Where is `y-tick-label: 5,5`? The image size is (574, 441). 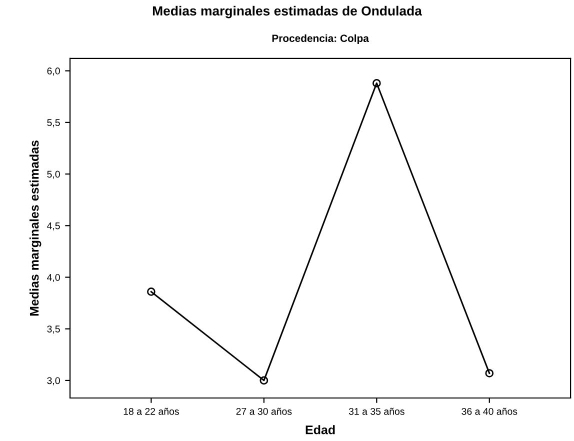 y-tick-label: 5,5 is located at coordinates (53, 123).